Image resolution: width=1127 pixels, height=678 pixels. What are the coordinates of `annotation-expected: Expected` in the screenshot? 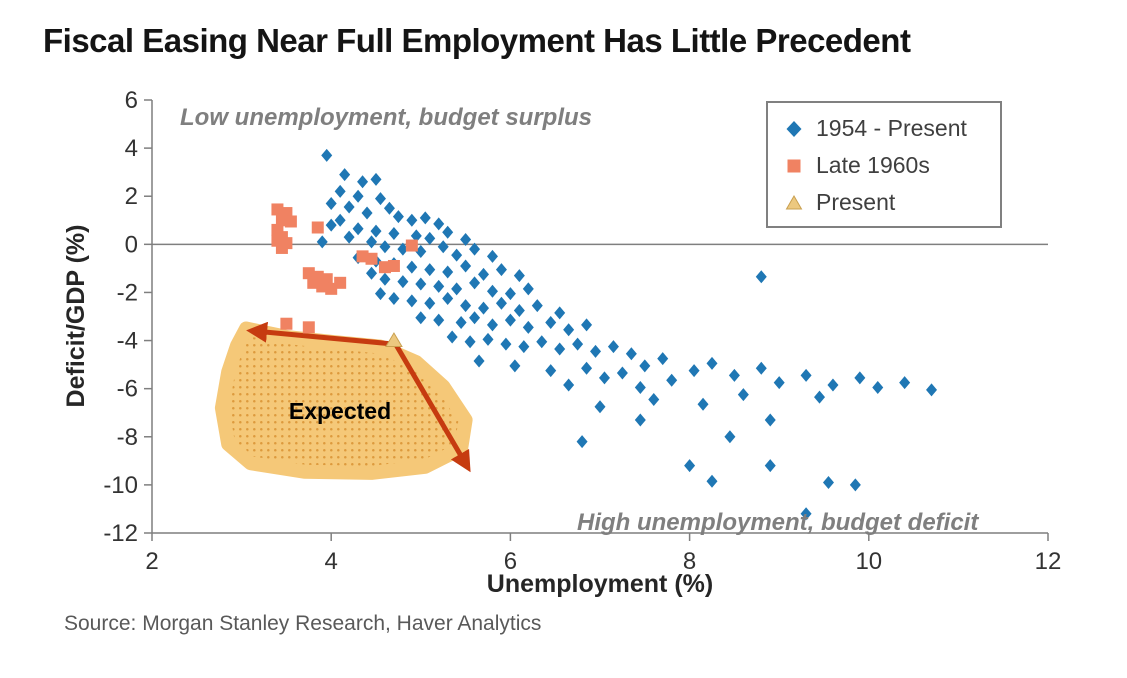 It's located at (340, 411).